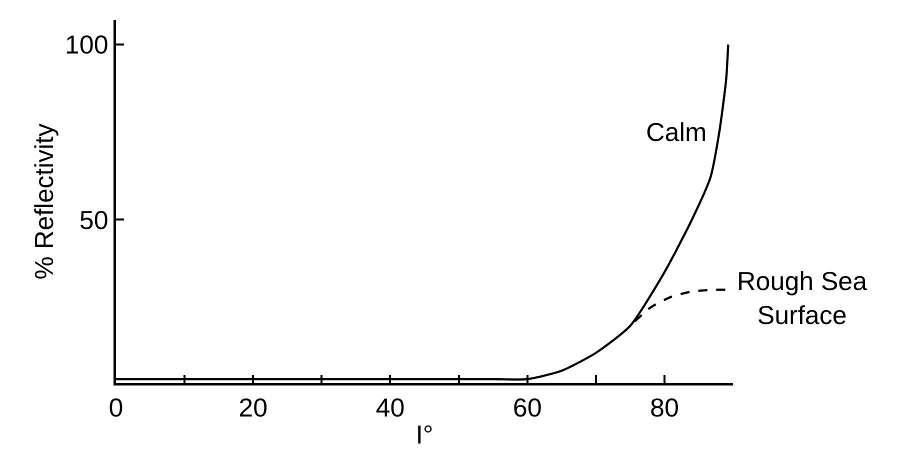  Describe the element at coordinates (44, 201) in the screenshot. I see `y-axis-title: % Reflectivity` at that location.